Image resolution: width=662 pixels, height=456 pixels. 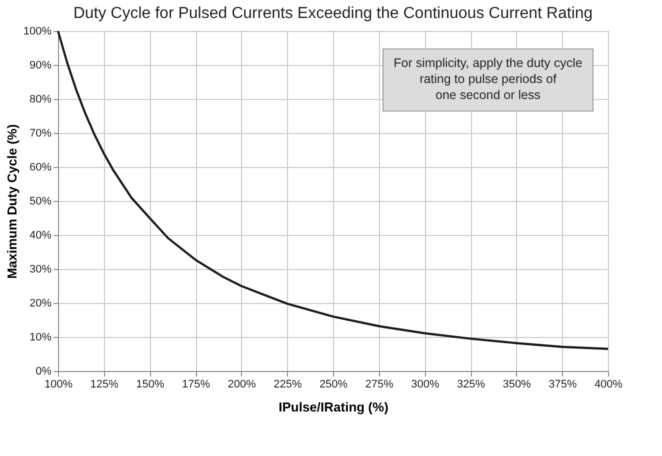 What do you see at coordinates (517, 384) in the screenshot?
I see `x-tick-label: 350%` at bounding box center [517, 384].